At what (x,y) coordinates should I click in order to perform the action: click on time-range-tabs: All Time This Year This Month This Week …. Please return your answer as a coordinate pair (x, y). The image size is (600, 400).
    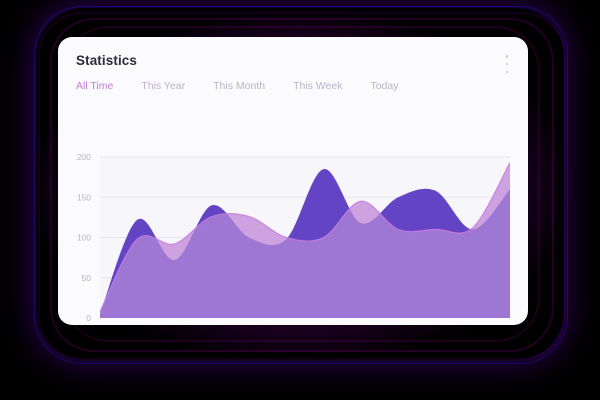
    Looking at the image, I should click on (293, 80).